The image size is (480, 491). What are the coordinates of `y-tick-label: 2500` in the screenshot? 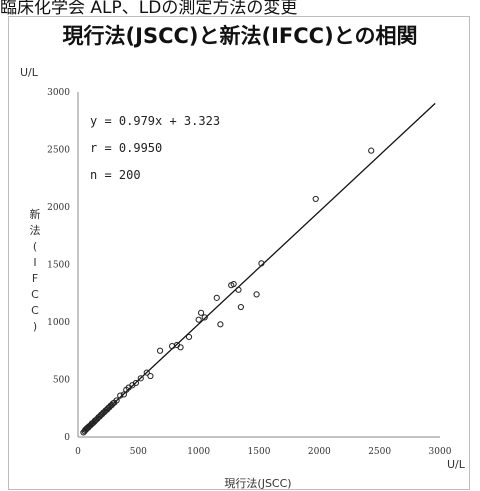 It's located at (58, 151).